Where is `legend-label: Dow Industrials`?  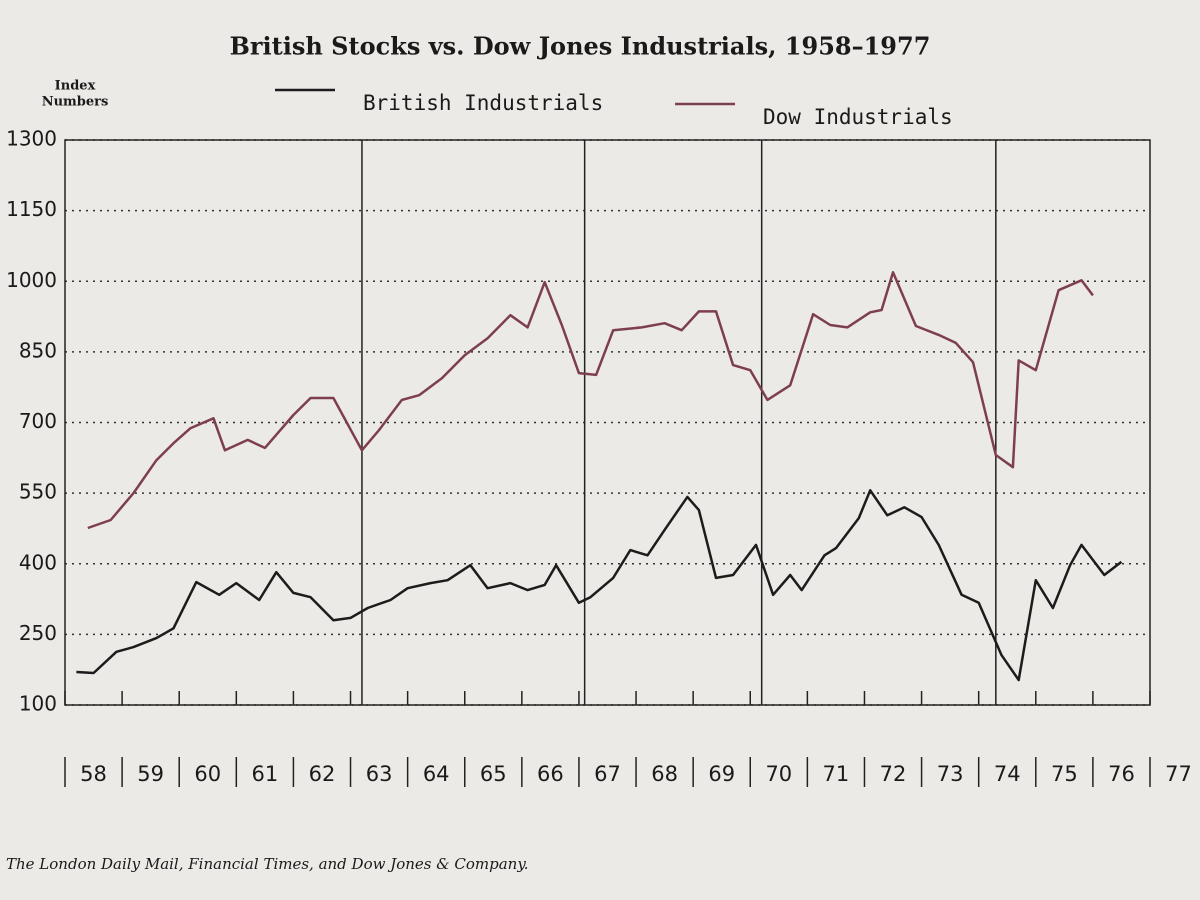
legend-label: Dow Industrials is located at coordinates (858, 117).